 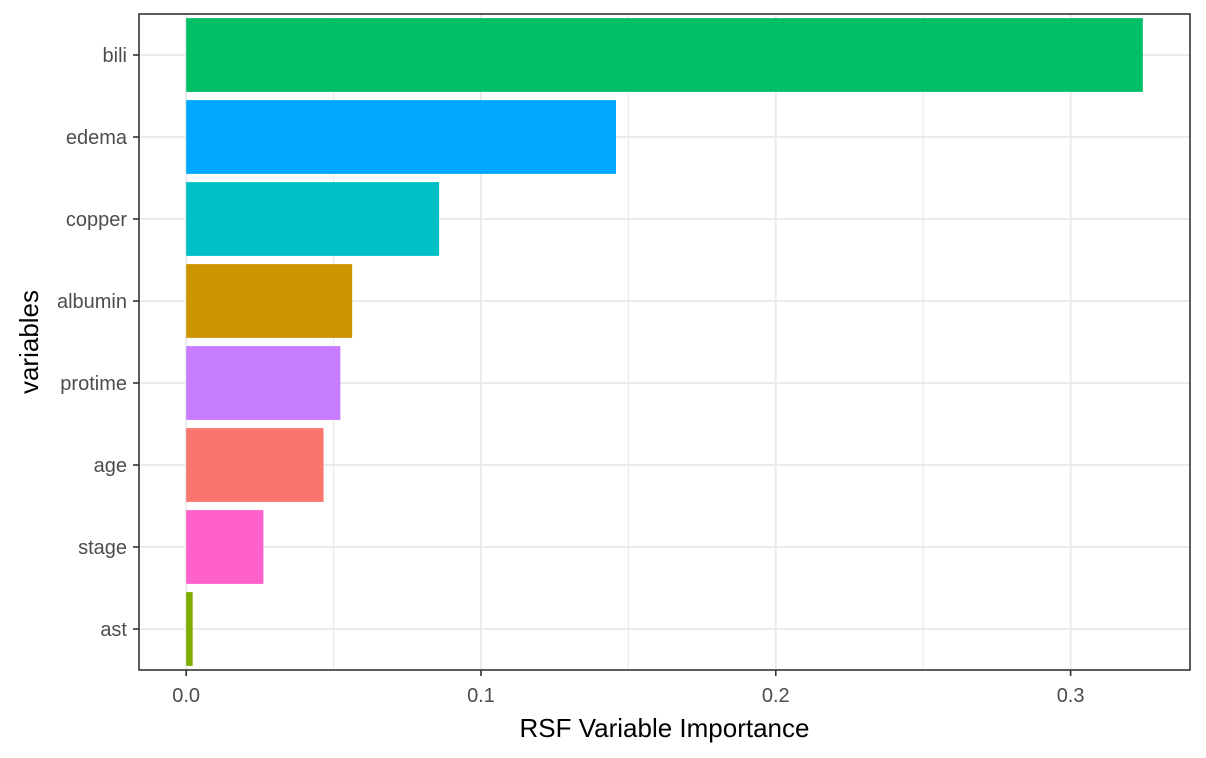 I want to click on bar-age, so click(x=255, y=465).